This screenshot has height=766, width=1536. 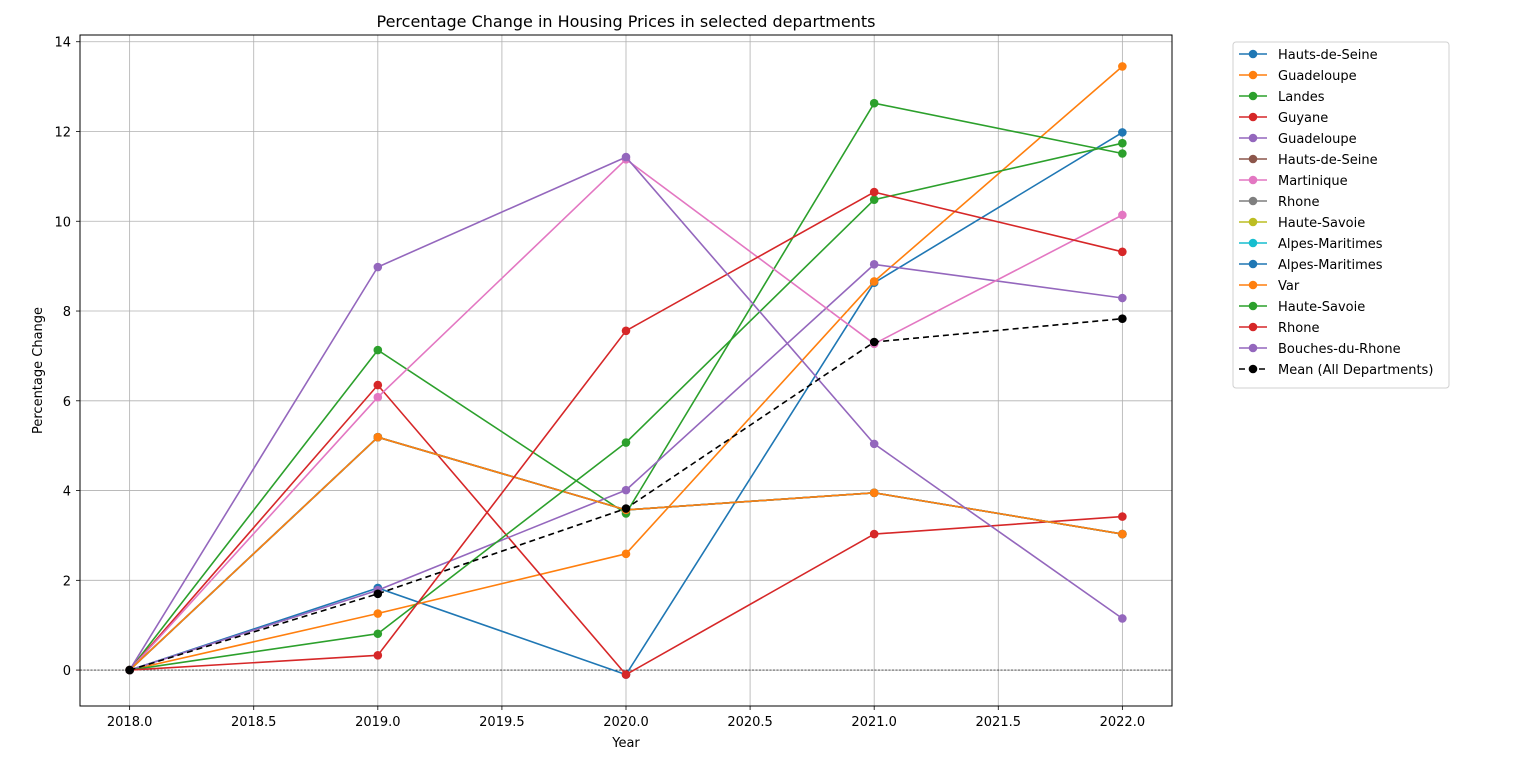 I want to click on x-tick-label: 2018.0, so click(x=130, y=722).